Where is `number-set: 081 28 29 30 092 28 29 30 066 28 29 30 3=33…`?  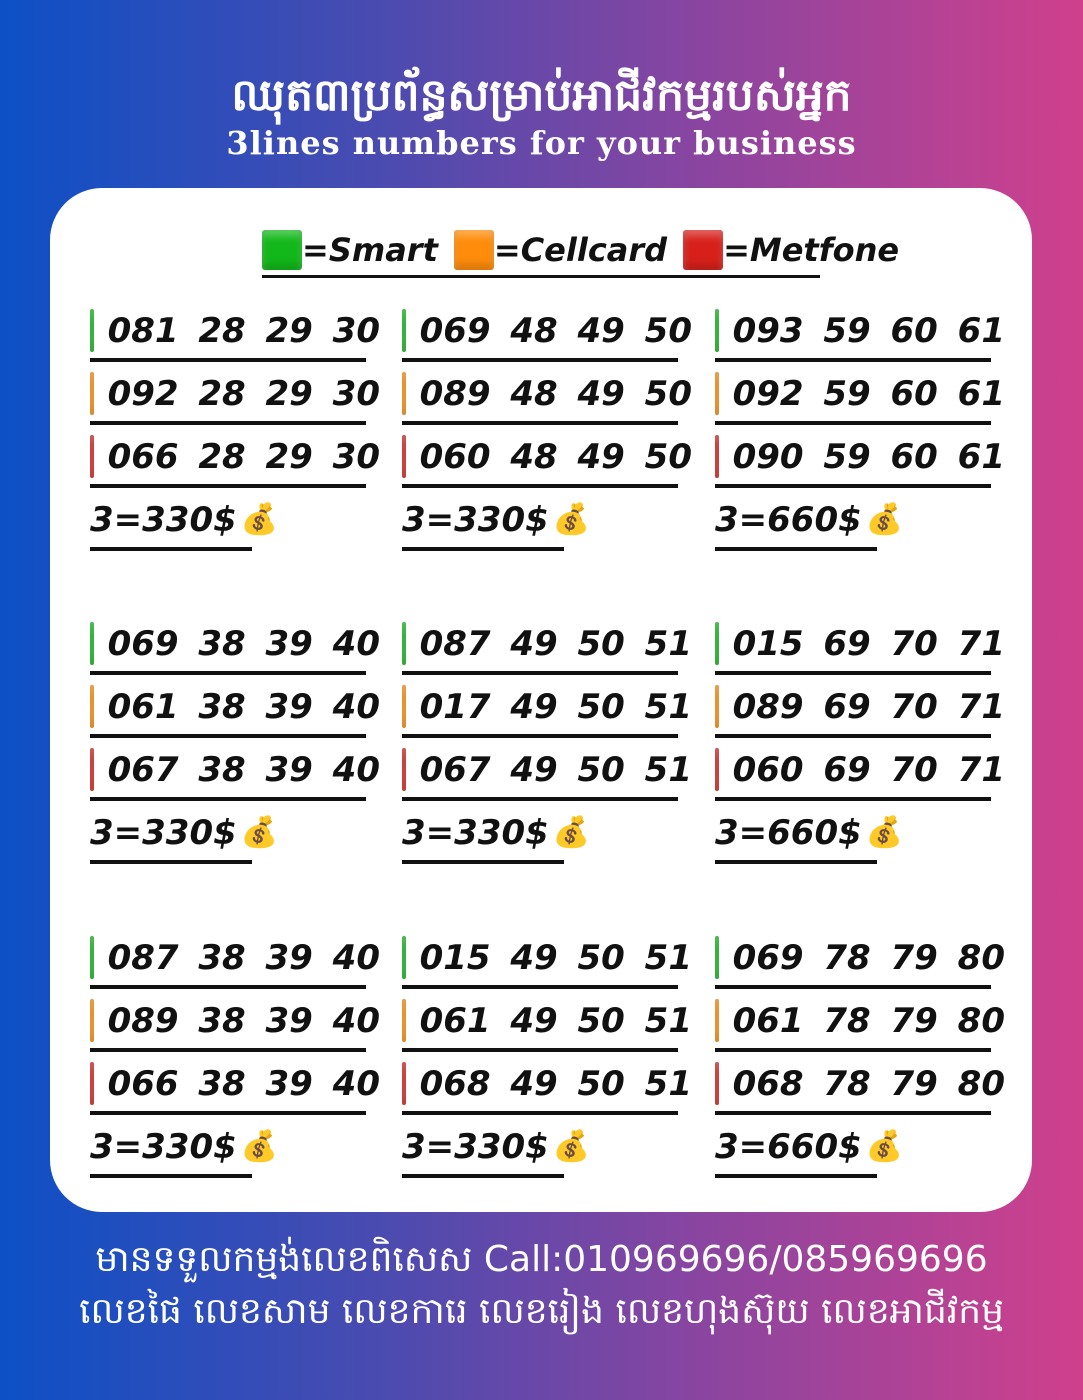
number-set: 081 28 29 30 092 28 29 30 066 28 29 30 3=33… is located at coordinates (235, 425).